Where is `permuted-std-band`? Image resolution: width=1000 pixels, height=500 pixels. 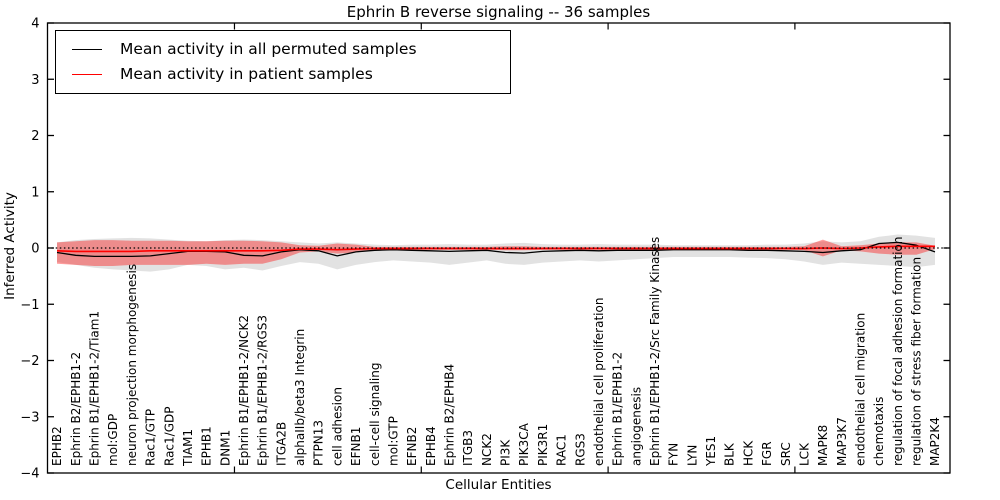 permuted-std-band is located at coordinates (496, 253).